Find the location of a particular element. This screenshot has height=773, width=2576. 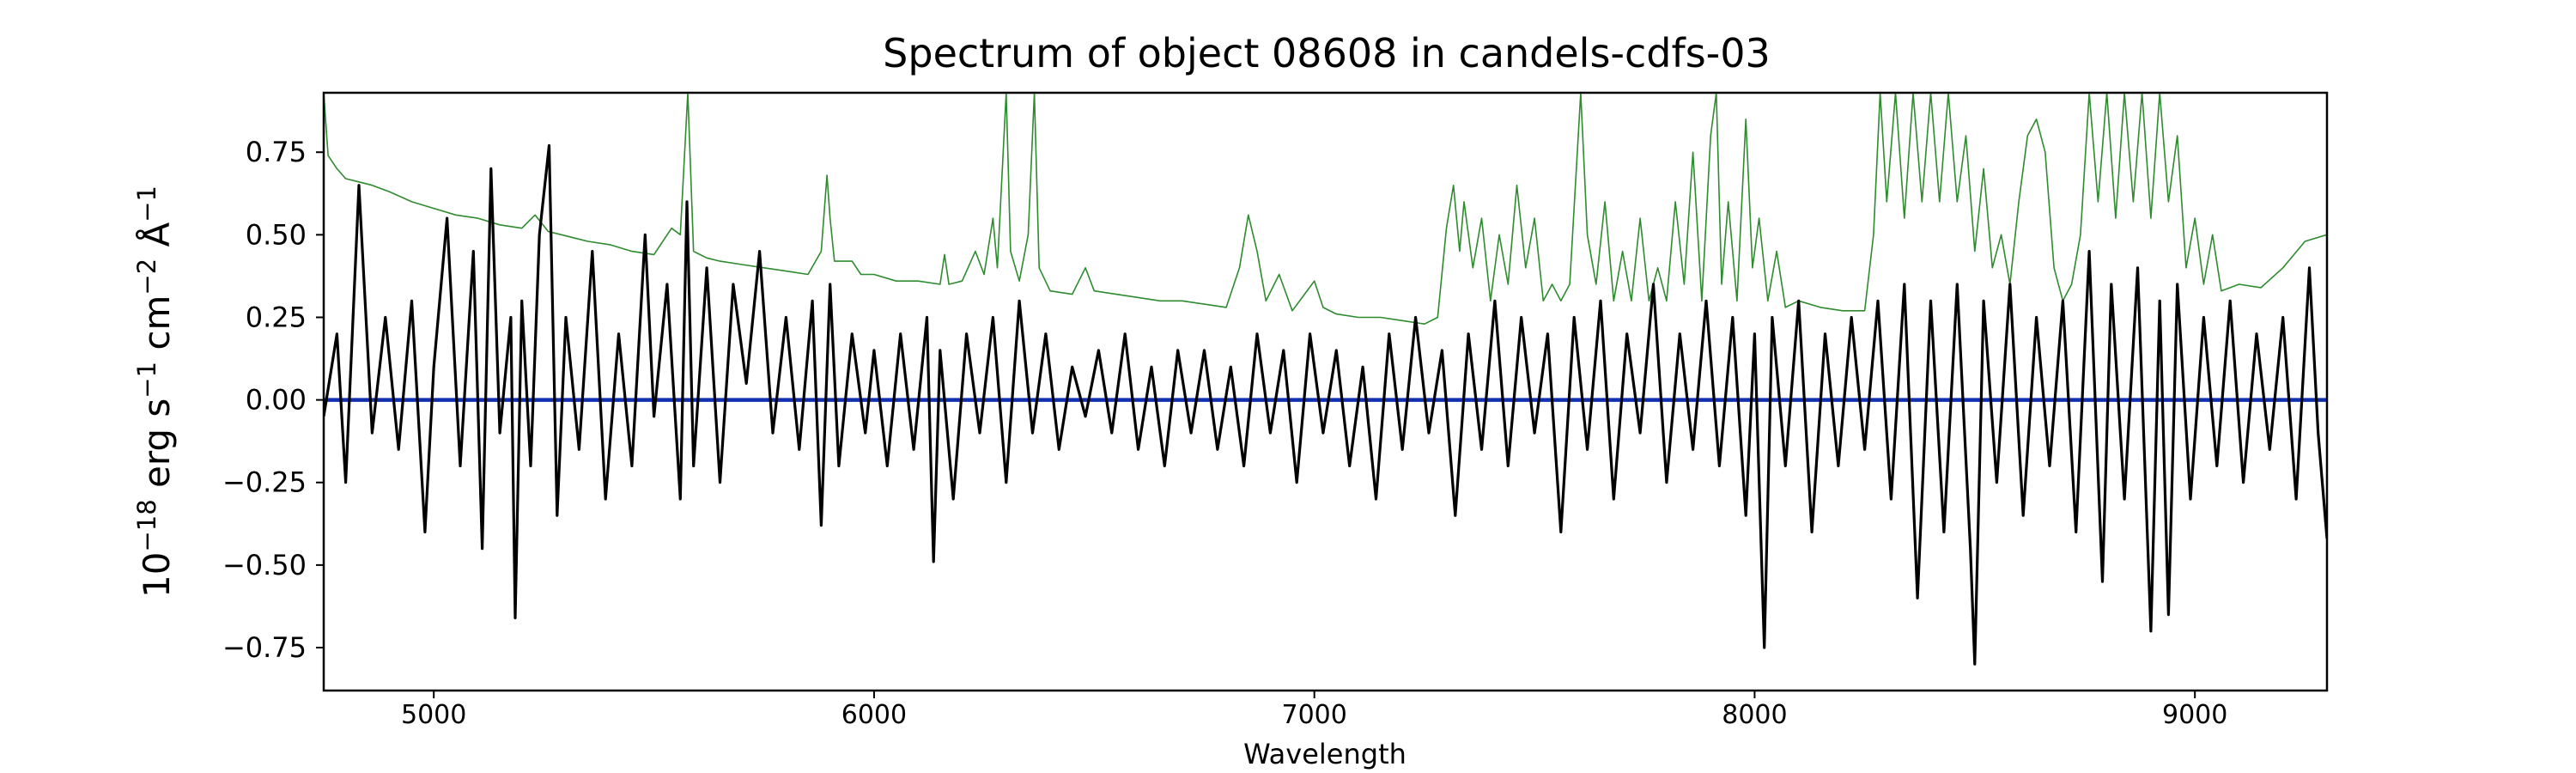

y-tick-label: −0.25 is located at coordinates (264, 483).